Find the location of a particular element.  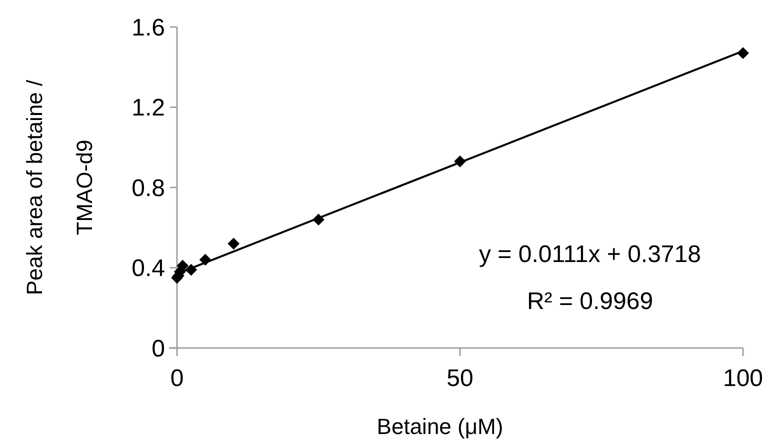

y-tick-label: 1.6 is located at coordinates (148, 28).